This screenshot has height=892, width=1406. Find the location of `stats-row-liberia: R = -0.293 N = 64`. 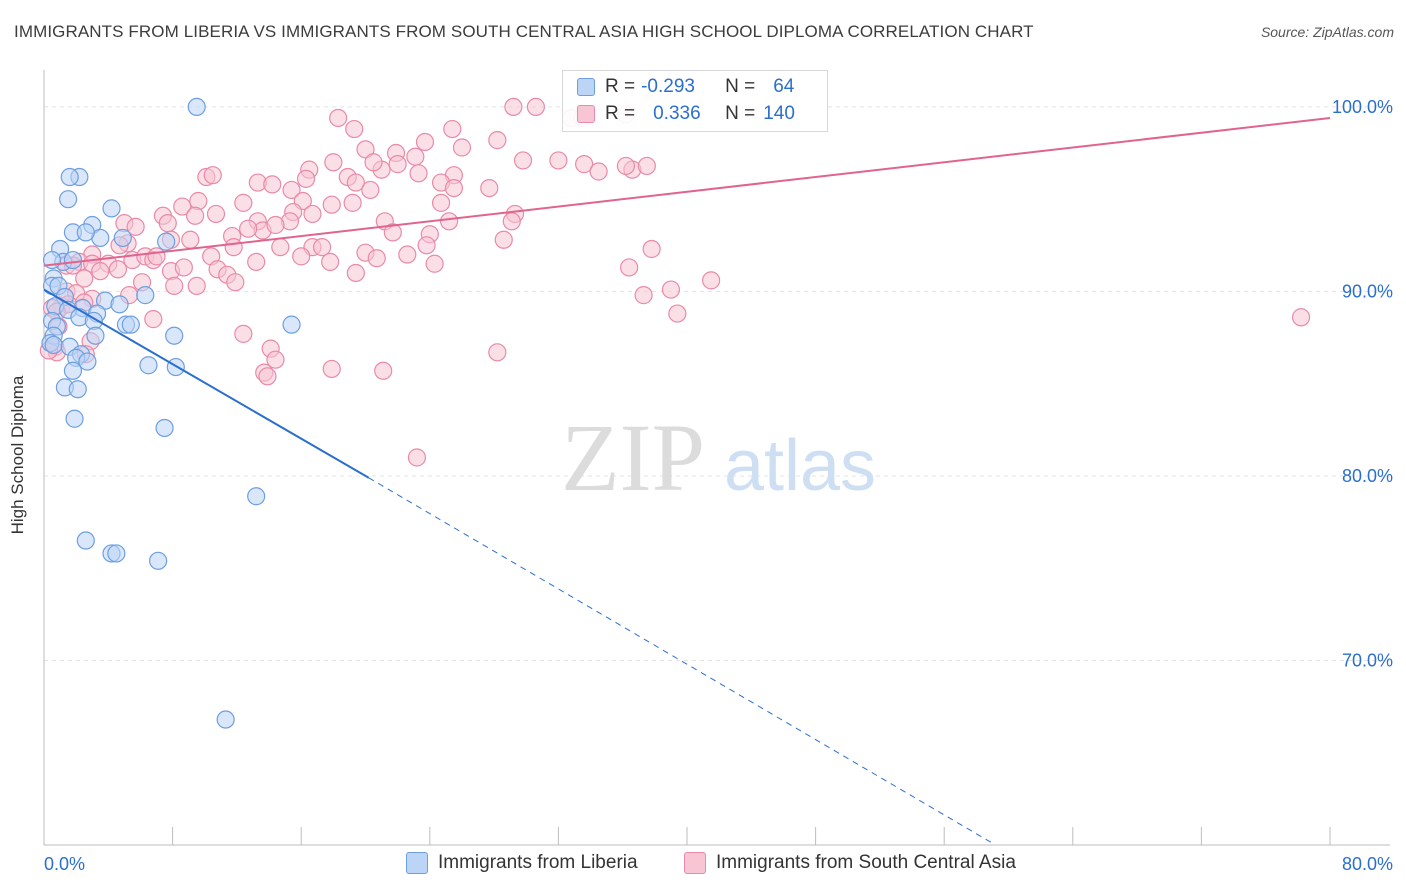

stats-row-liberia: R = -0.293 N = 64 is located at coordinates (685, 87).